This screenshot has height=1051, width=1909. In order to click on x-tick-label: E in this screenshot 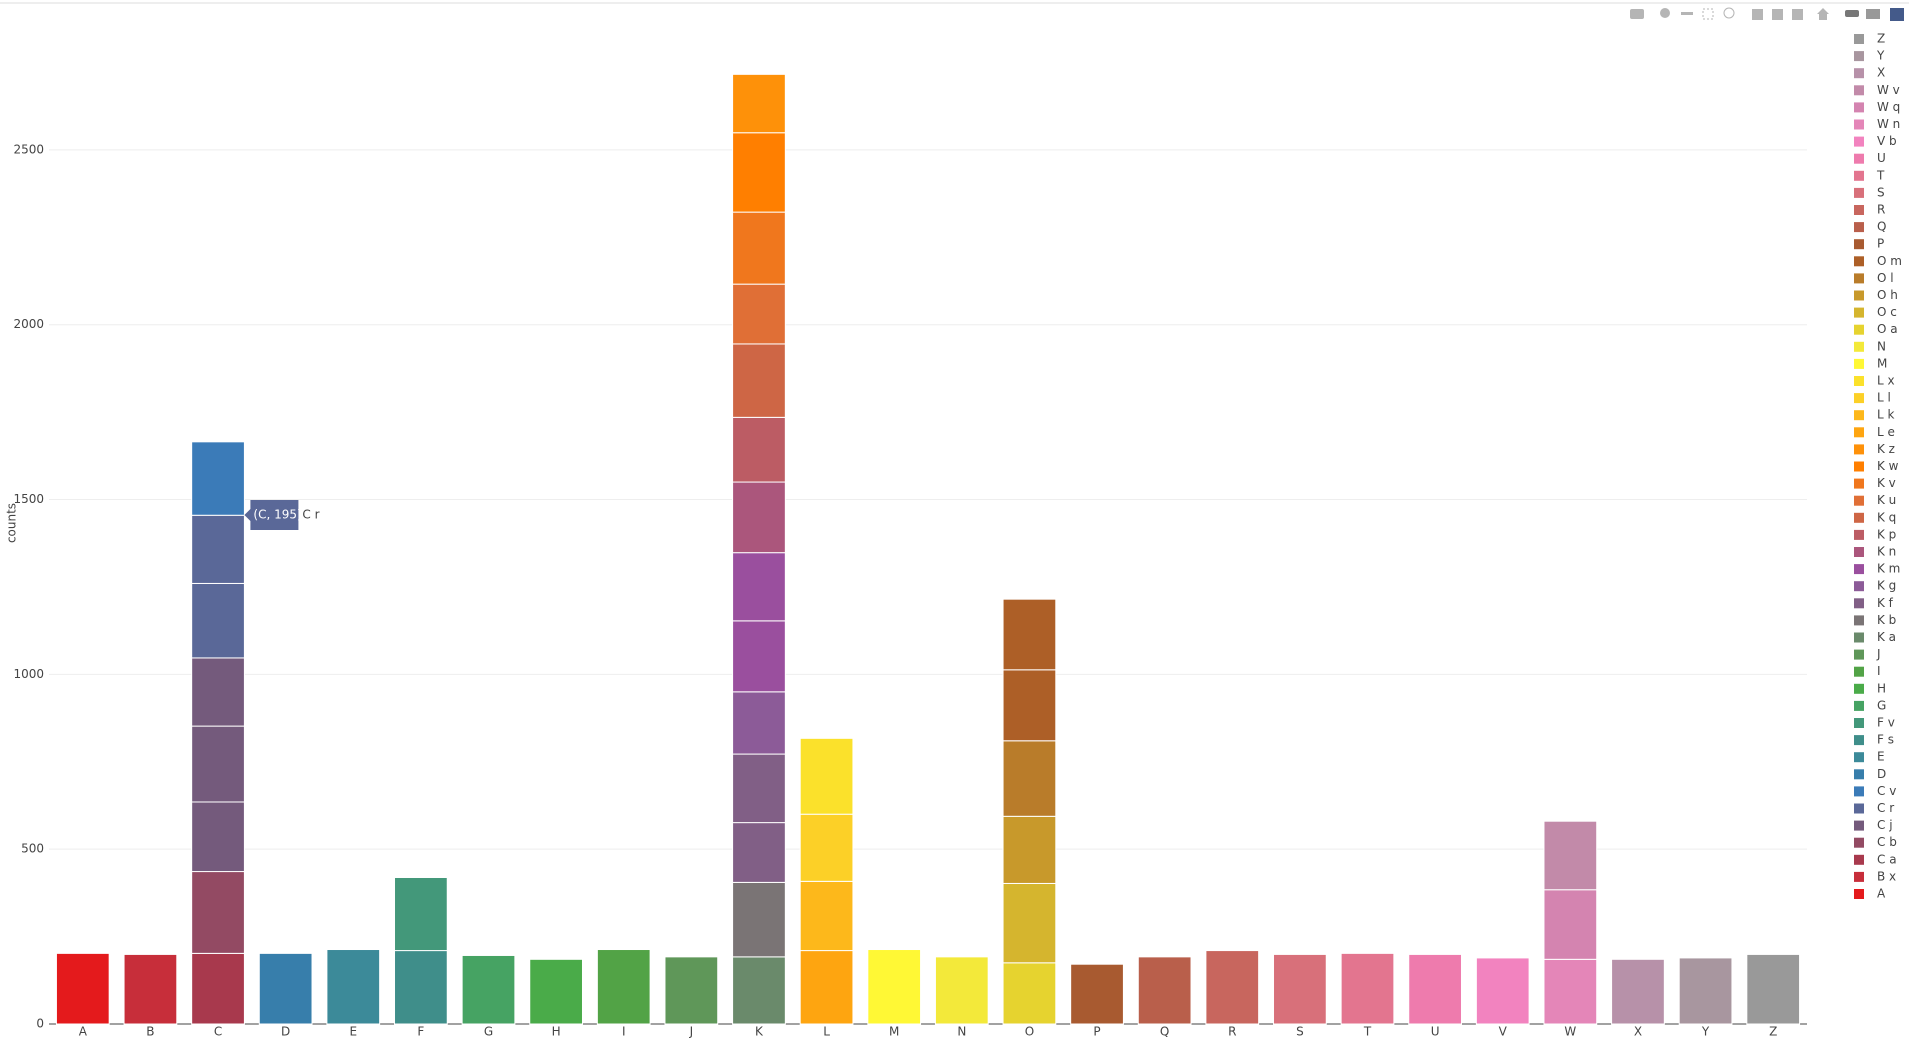, I will do `click(353, 1032)`.